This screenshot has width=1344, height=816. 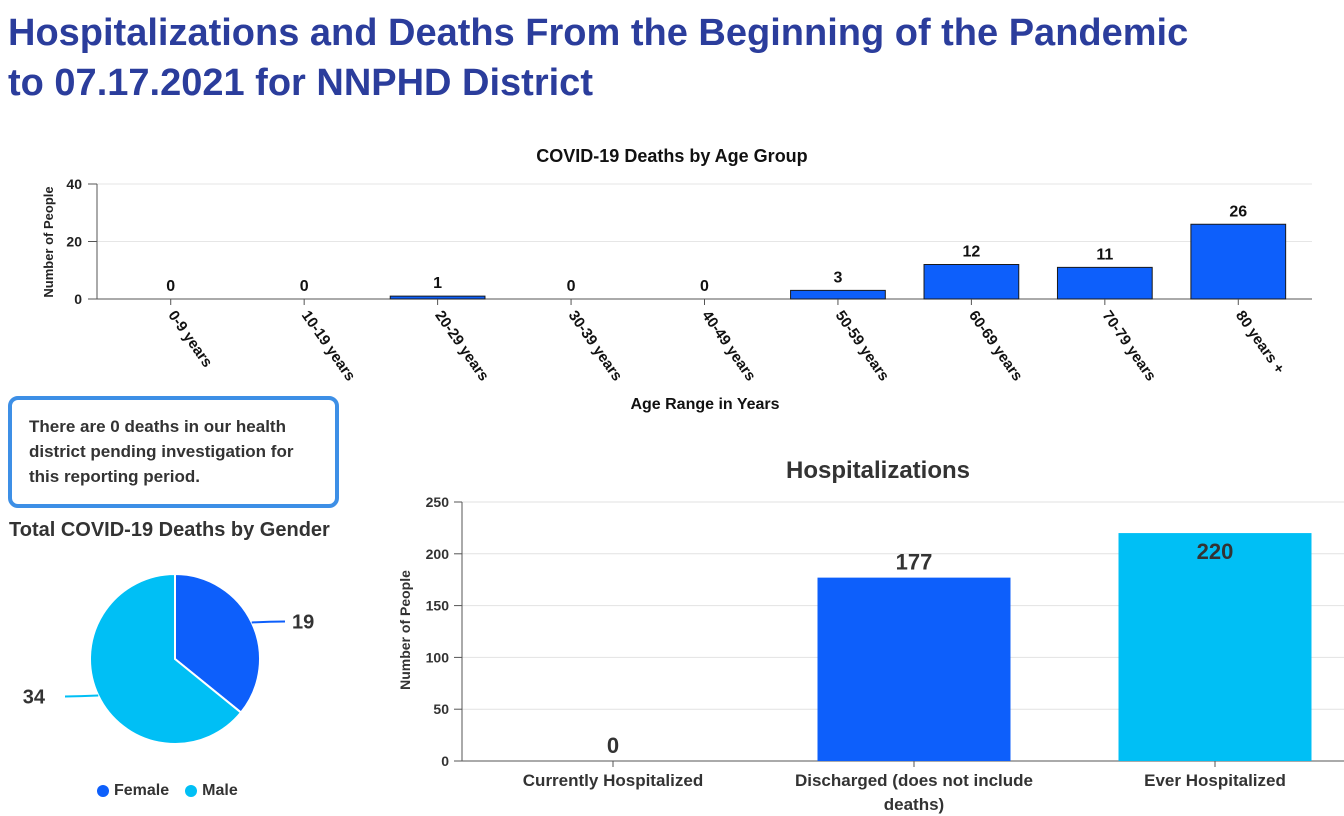 I want to click on legend-label-female: Female, so click(x=142, y=790).